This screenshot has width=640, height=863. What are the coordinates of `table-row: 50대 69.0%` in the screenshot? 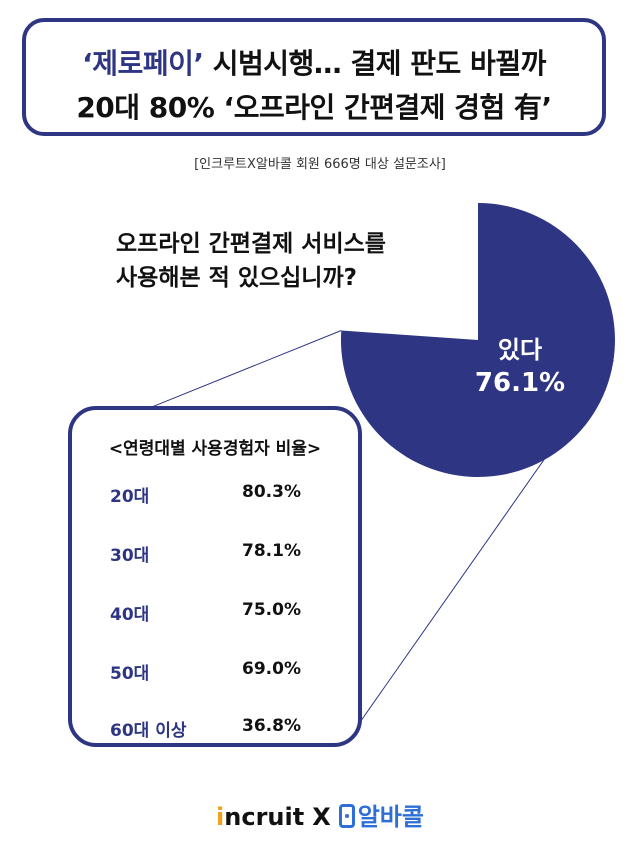 It's located at (215, 674).